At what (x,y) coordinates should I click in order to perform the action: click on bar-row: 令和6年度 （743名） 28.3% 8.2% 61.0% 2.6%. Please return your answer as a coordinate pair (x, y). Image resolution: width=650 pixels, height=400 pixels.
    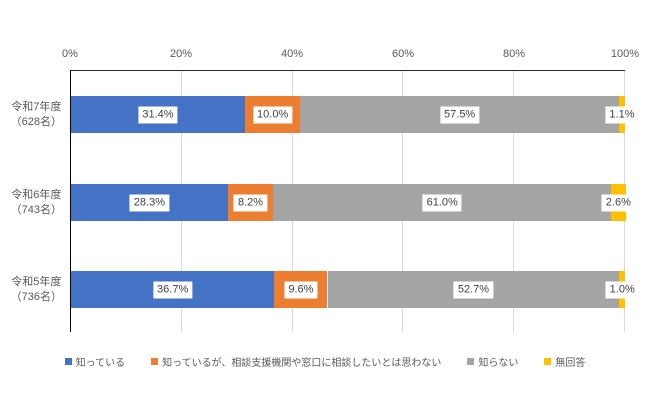
    Looking at the image, I should click on (323, 202).